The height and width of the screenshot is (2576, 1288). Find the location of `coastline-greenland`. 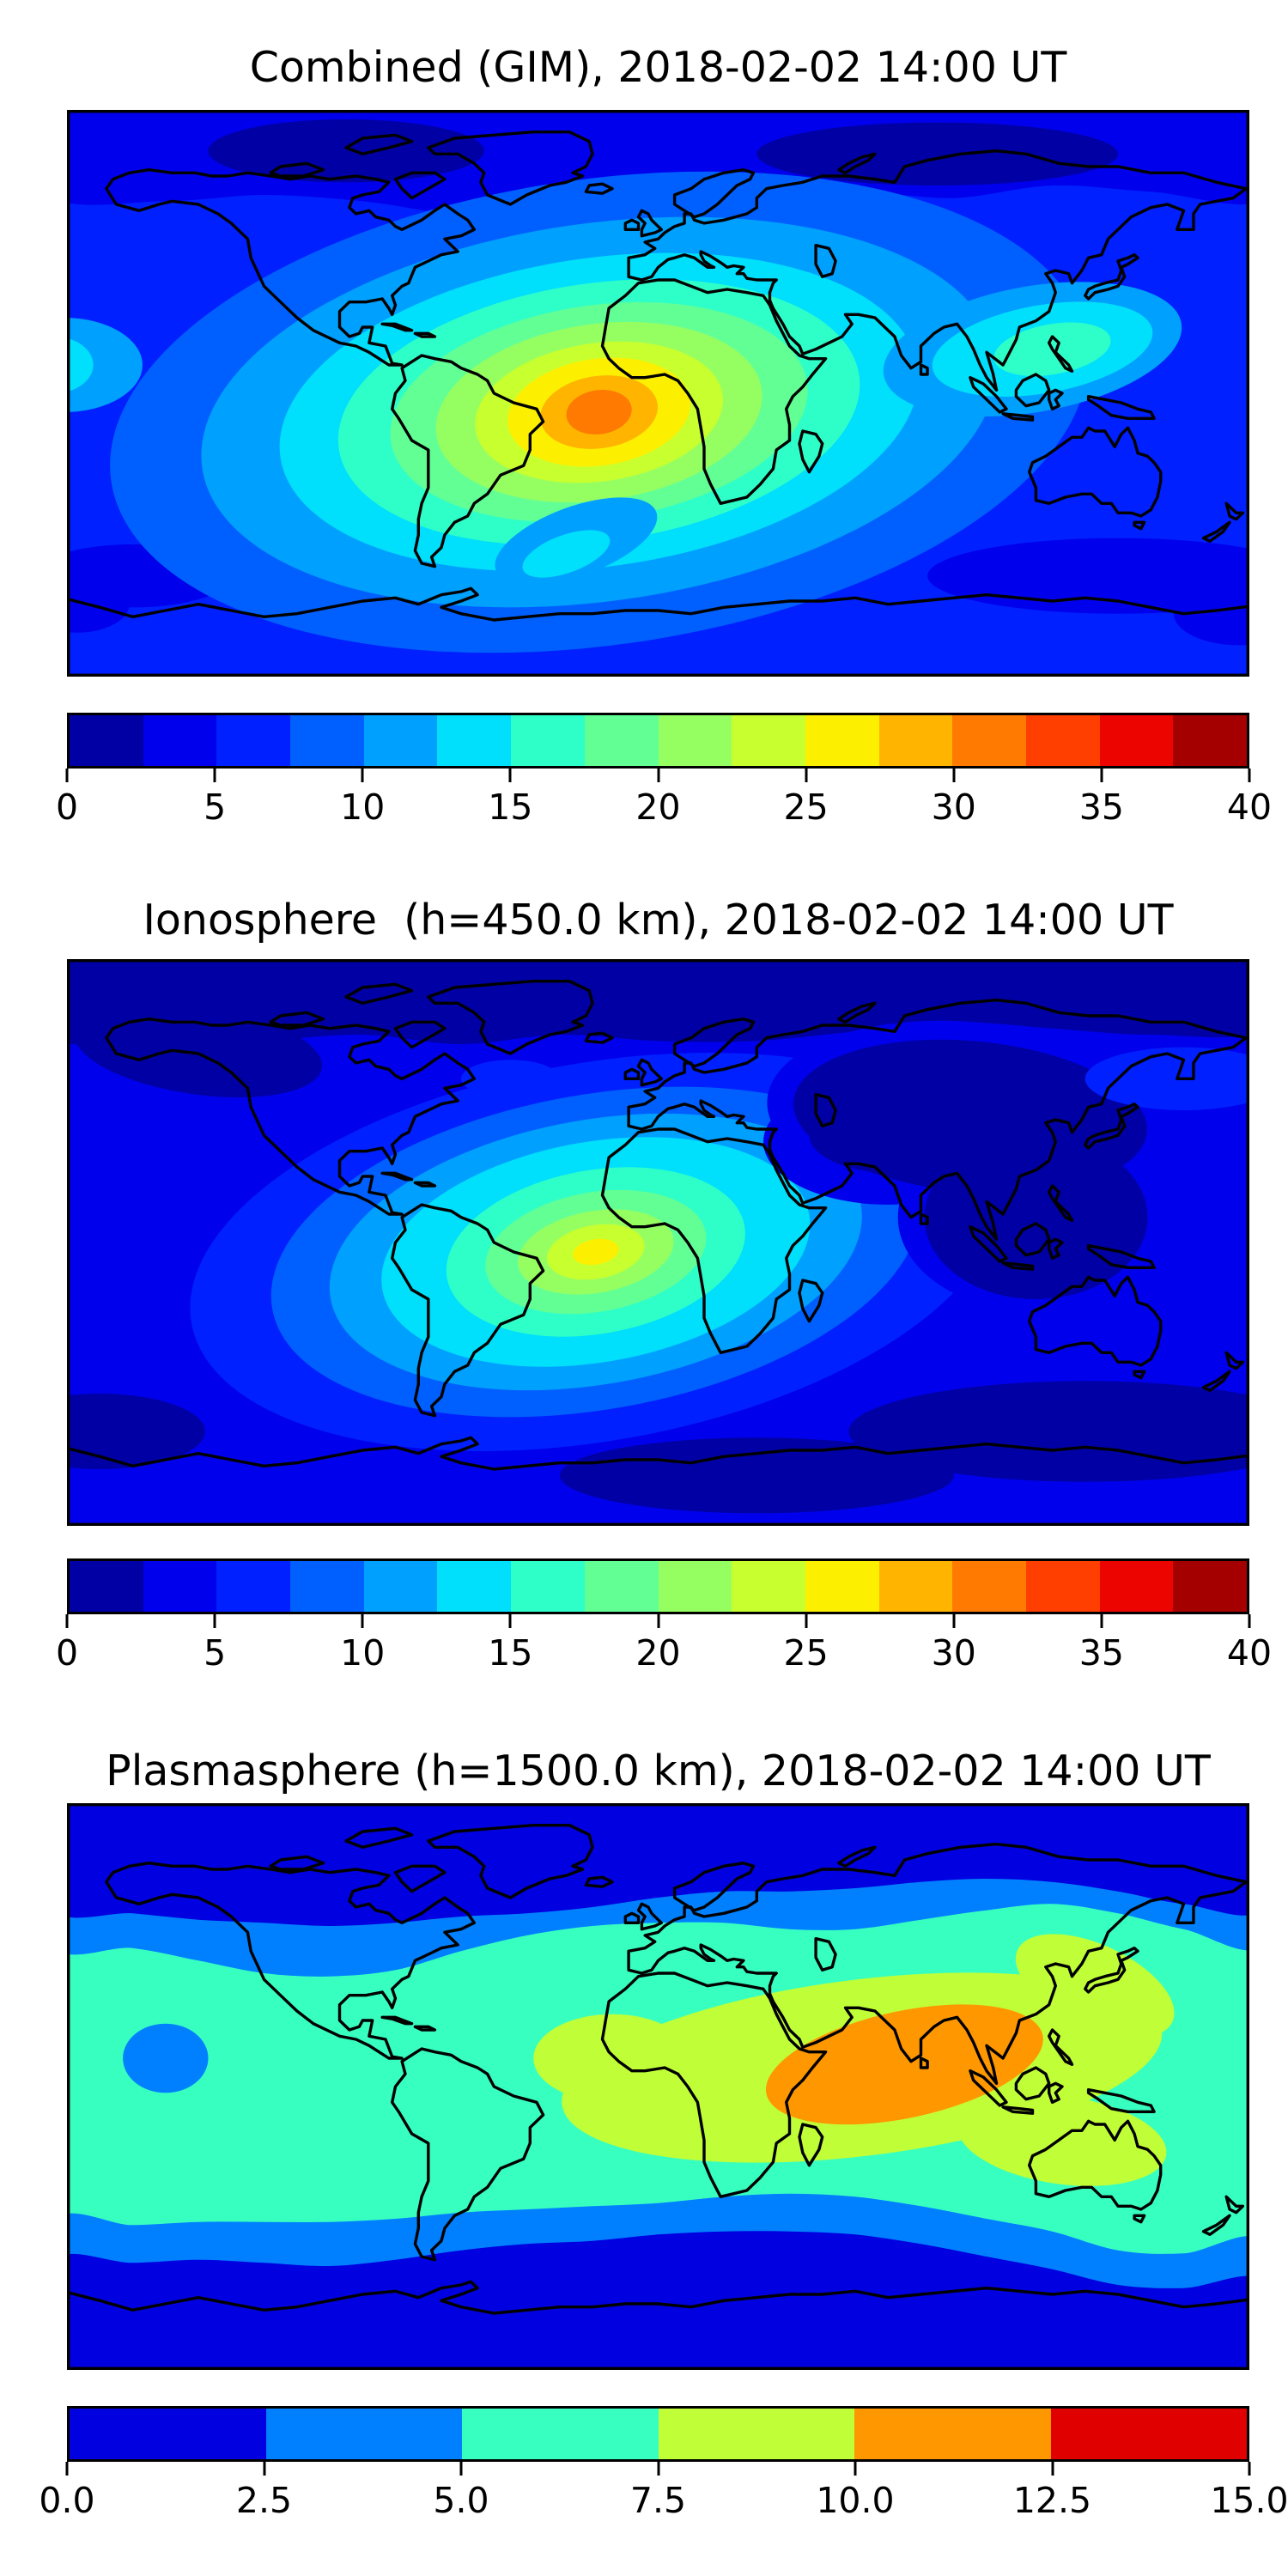

coastline-greenland is located at coordinates (510, 169).